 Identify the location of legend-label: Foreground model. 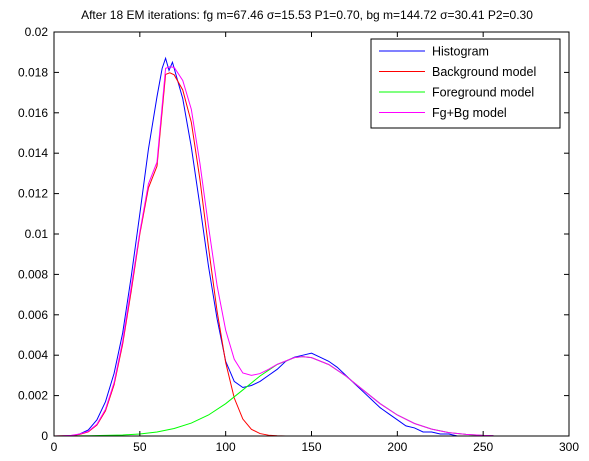
(483, 93).